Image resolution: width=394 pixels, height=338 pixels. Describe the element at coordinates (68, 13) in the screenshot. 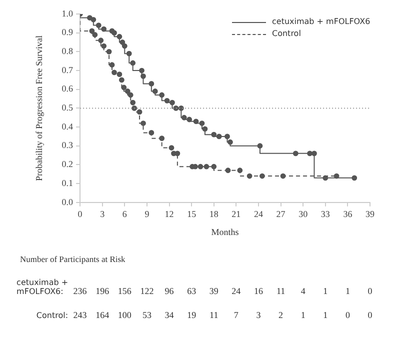

I see `y-tick-label: 1.0` at that location.